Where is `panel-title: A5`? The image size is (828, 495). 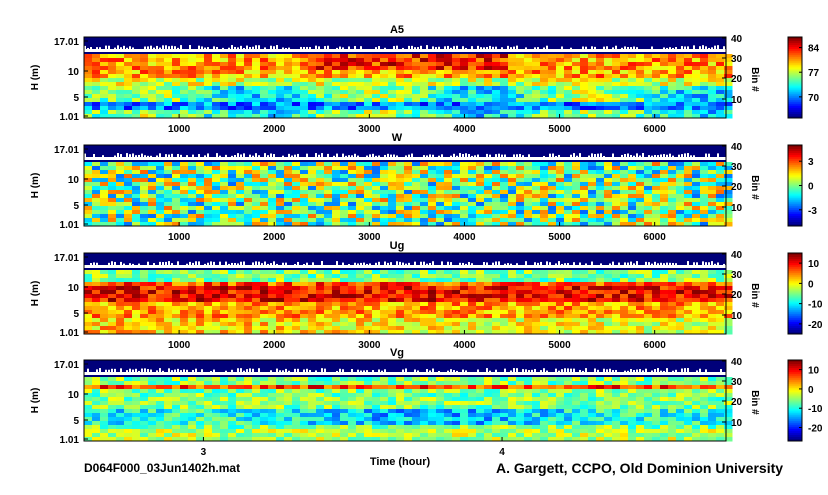
panel-title: A5 is located at coordinates (397, 30).